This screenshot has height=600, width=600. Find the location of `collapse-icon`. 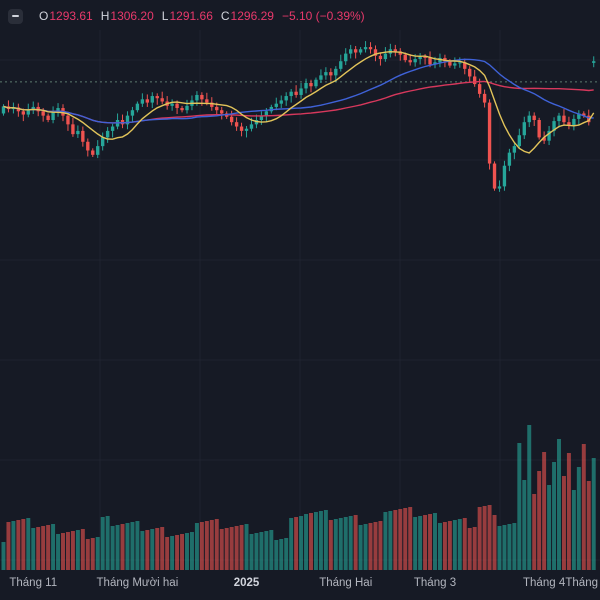

collapse-icon is located at coordinates (15, 16).